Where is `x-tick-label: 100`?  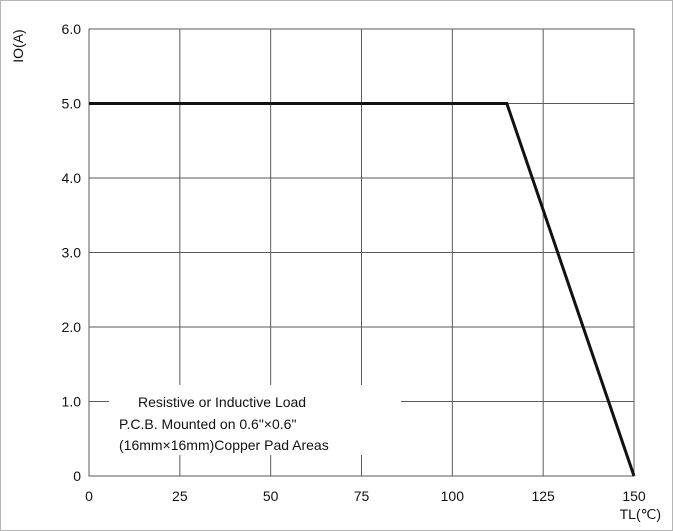 x-tick-label: 100 is located at coordinates (453, 496).